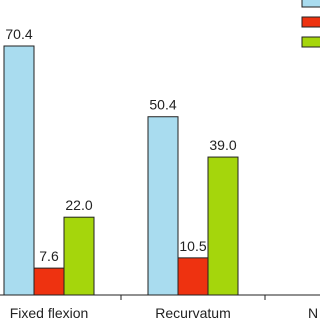 This screenshot has width=320, height=320. What do you see at coordinates (192, 312) in the screenshot?
I see `x-tick-label: Recurvatum` at bounding box center [192, 312].